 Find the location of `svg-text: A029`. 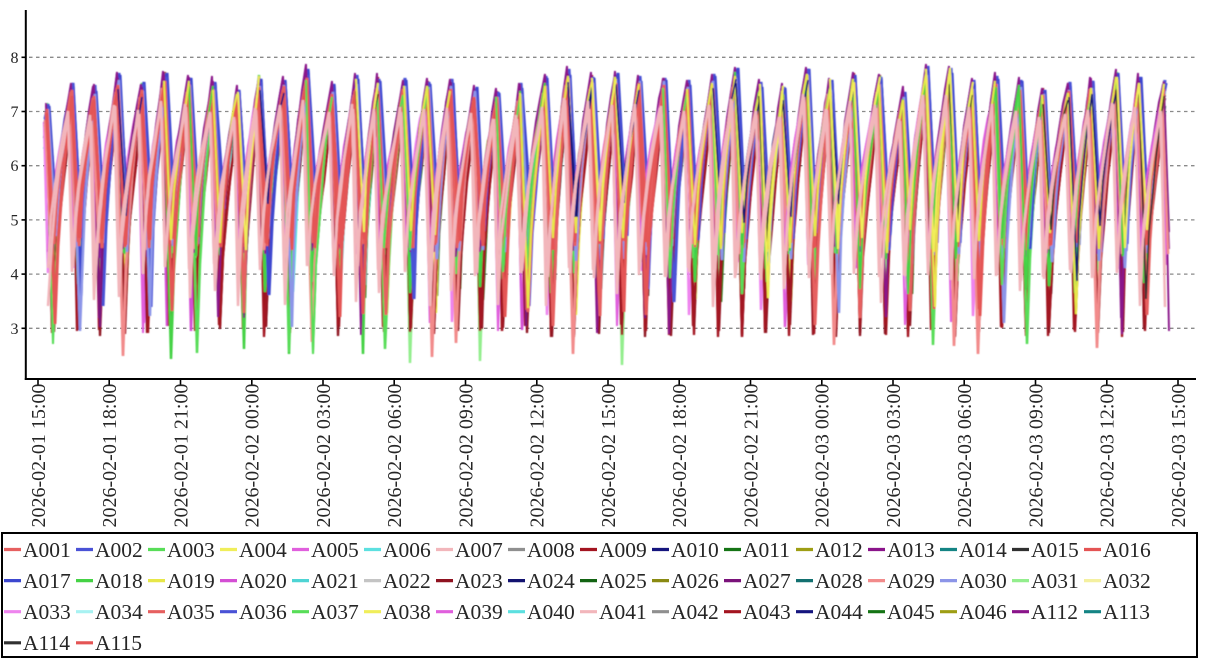

svg-text: A029 is located at coordinates (911, 581).